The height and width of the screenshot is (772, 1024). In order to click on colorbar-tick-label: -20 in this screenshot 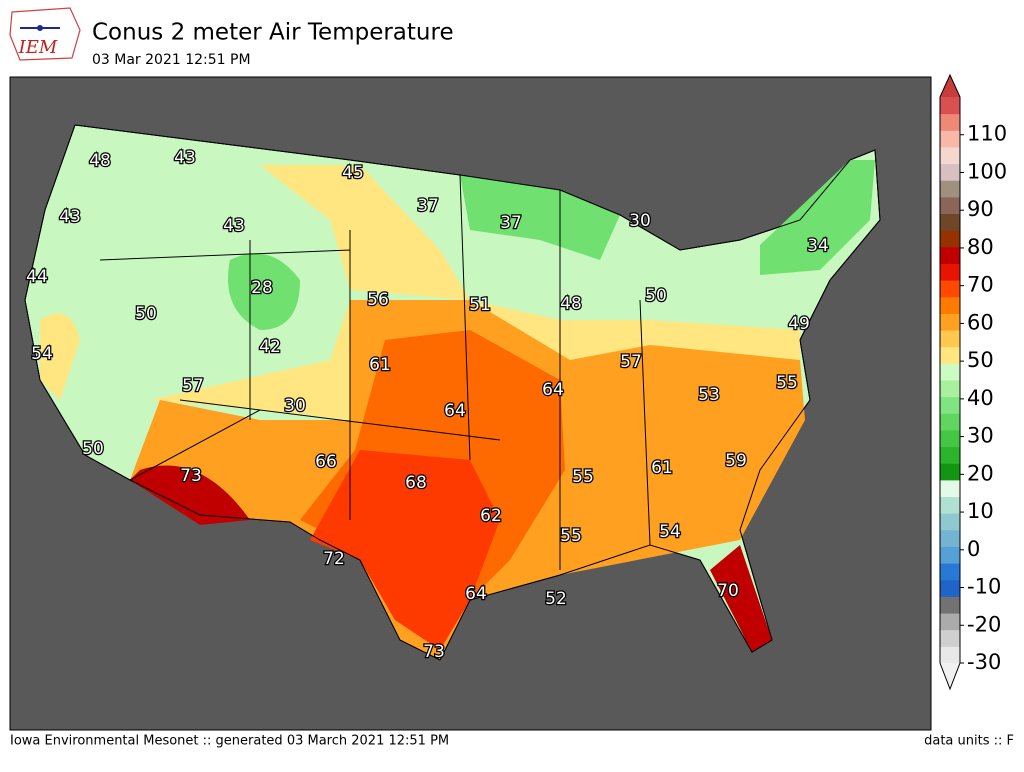, I will do `click(984, 624)`.